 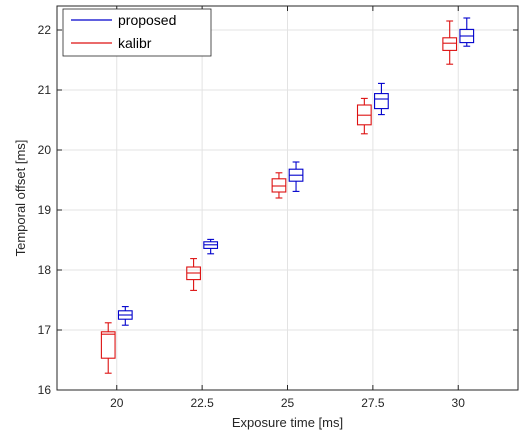 I want to click on y-tick-label: 18, so click(x=45, y=270).